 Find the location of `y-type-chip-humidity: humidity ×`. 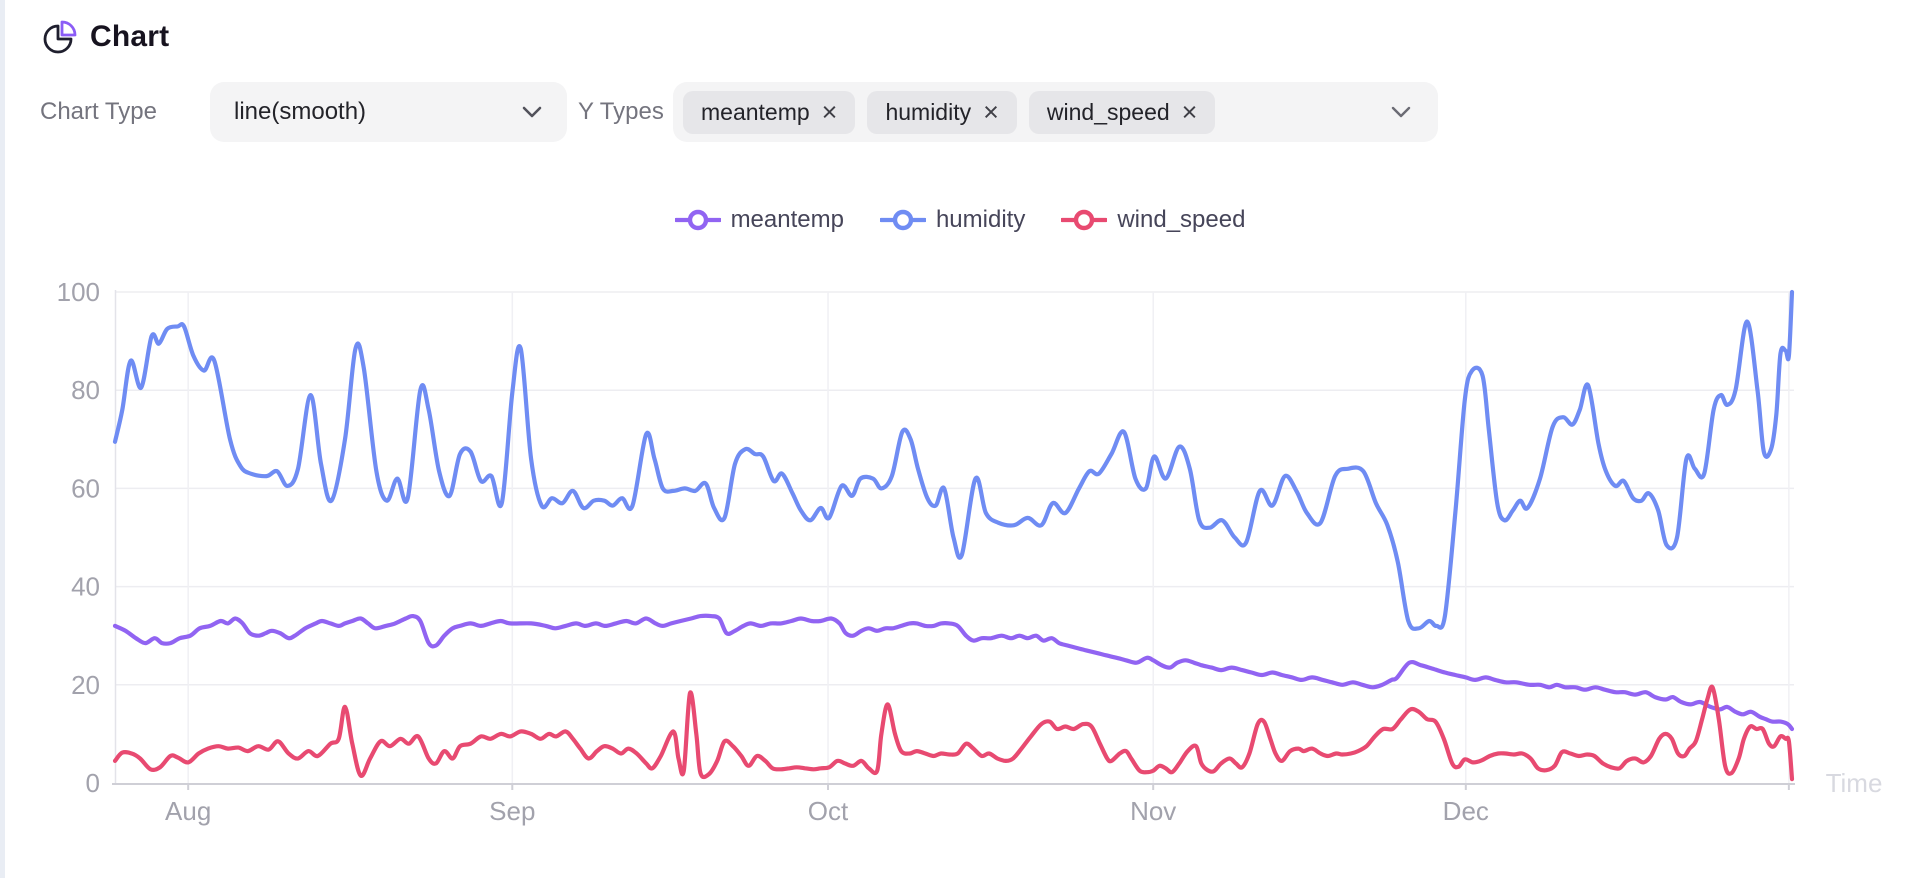

y-type-chip-humidity: humidity × is located at coordinates (942, 112).